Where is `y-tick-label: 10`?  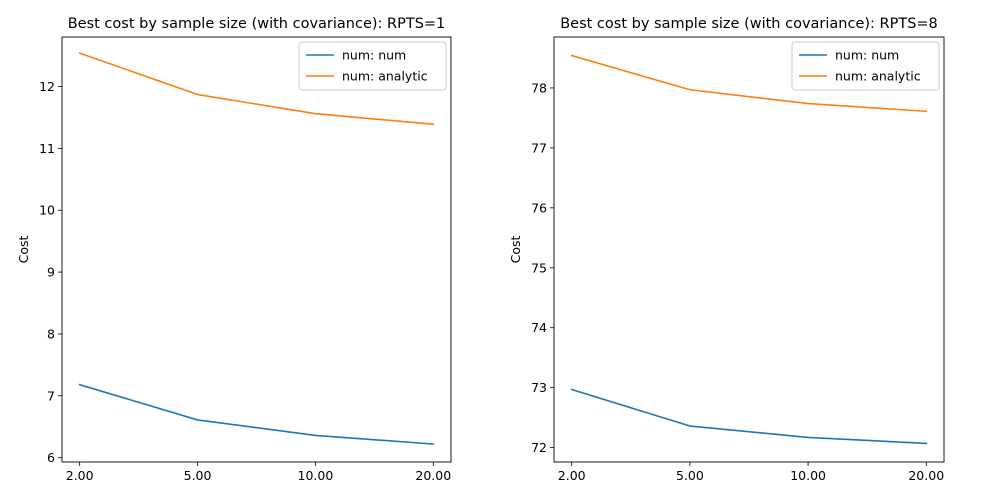 y-tick-label: 10 is located at coordinates (47, 210).